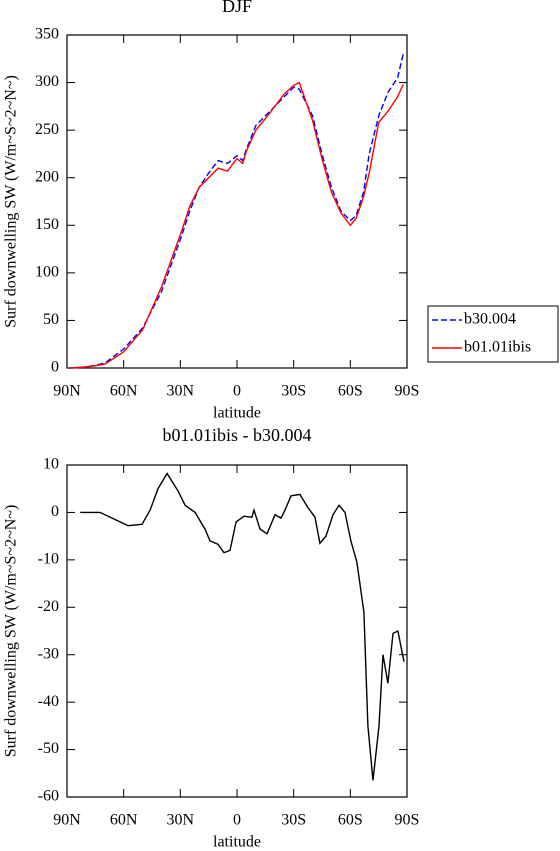 The image size is (560, 851). What do you see at coordinates (237, 8) in the screenshot?
I see `chart-title: DJF` at bounding box center [237, 8].